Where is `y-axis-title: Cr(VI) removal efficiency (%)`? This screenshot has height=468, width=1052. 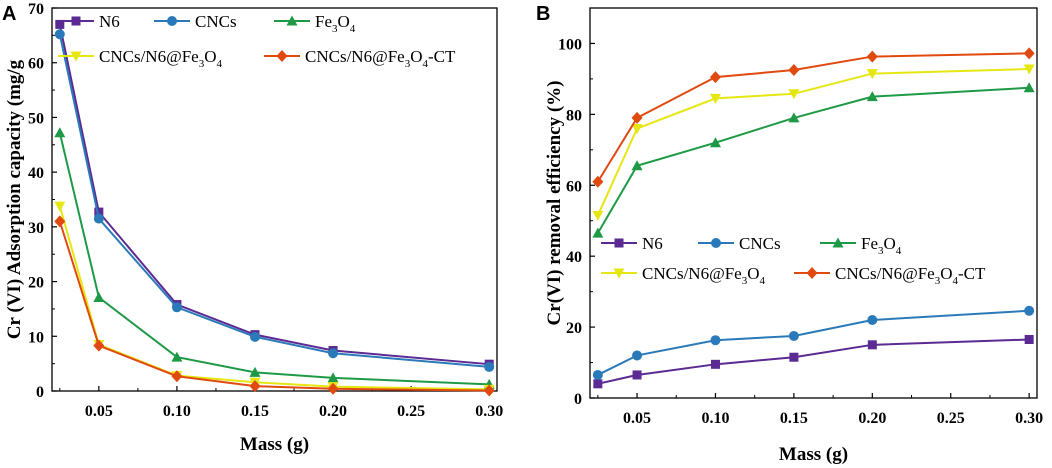
y-axis-title: Cr(VI) removal efficiency (%) is located at coordinates (554, 203).